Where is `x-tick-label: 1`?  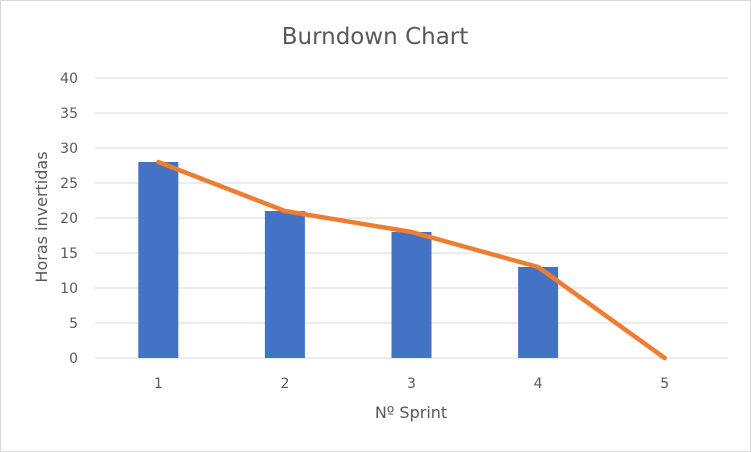
x-tick-label: 1 is located at coordinates (158, 384).